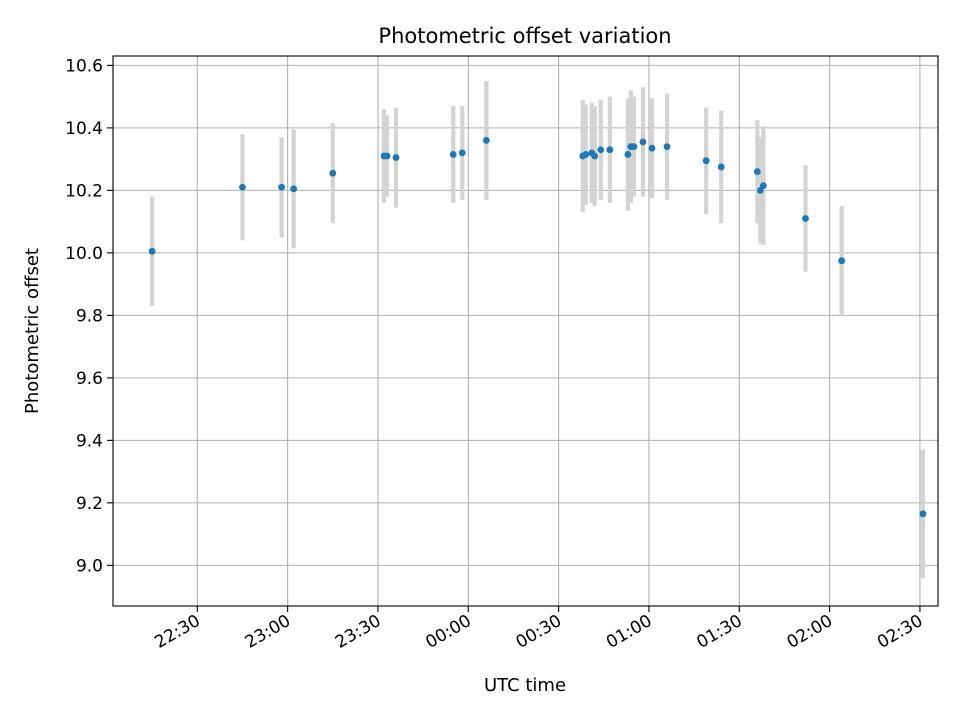 This screenshot has width=960, height=724. I want to click on y-tick-label: 10.6, so click(84, 66).